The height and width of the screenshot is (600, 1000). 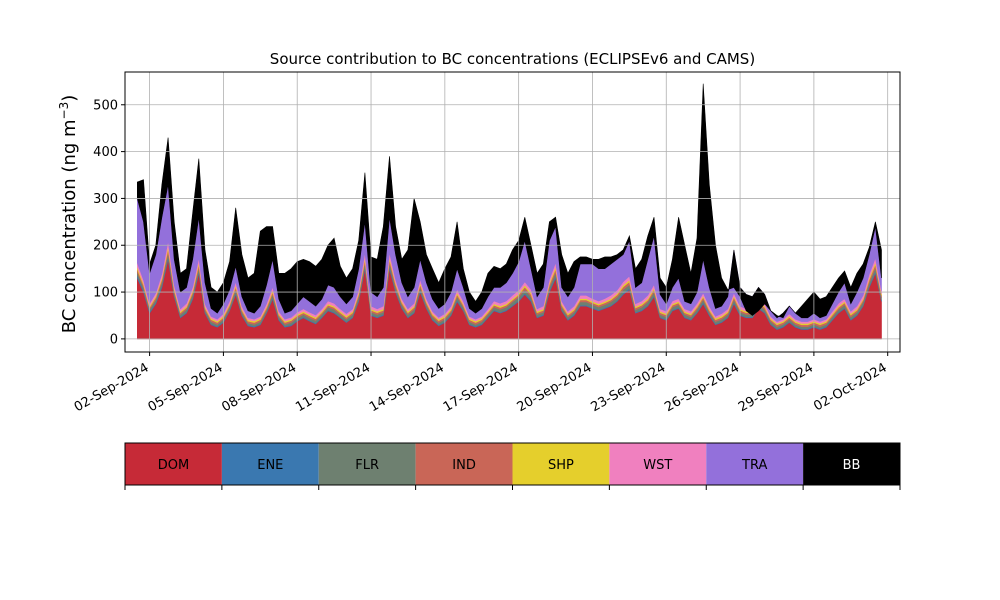 I want to click on y-tick-label: 200, so click(x=105, y=246).